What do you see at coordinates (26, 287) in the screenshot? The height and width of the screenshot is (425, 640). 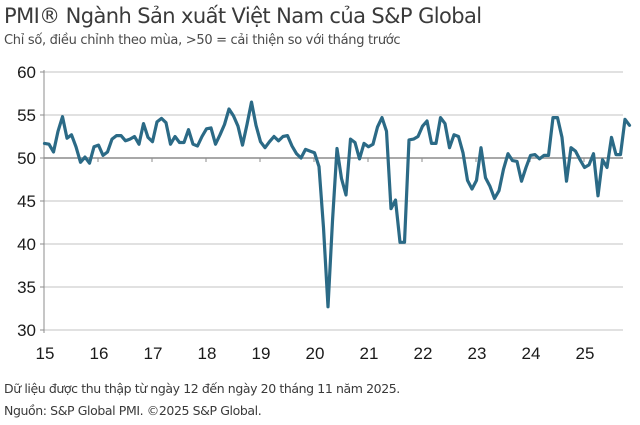 I see `y-tick-label: 35` at bounding box center [26, 287].